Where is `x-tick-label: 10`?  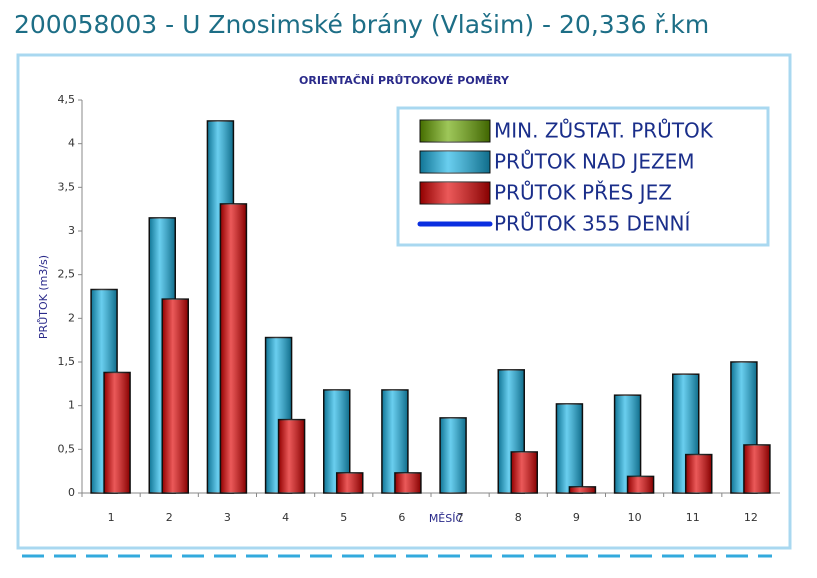 x-tick-label: 10 is located at coordinates (635, 517).